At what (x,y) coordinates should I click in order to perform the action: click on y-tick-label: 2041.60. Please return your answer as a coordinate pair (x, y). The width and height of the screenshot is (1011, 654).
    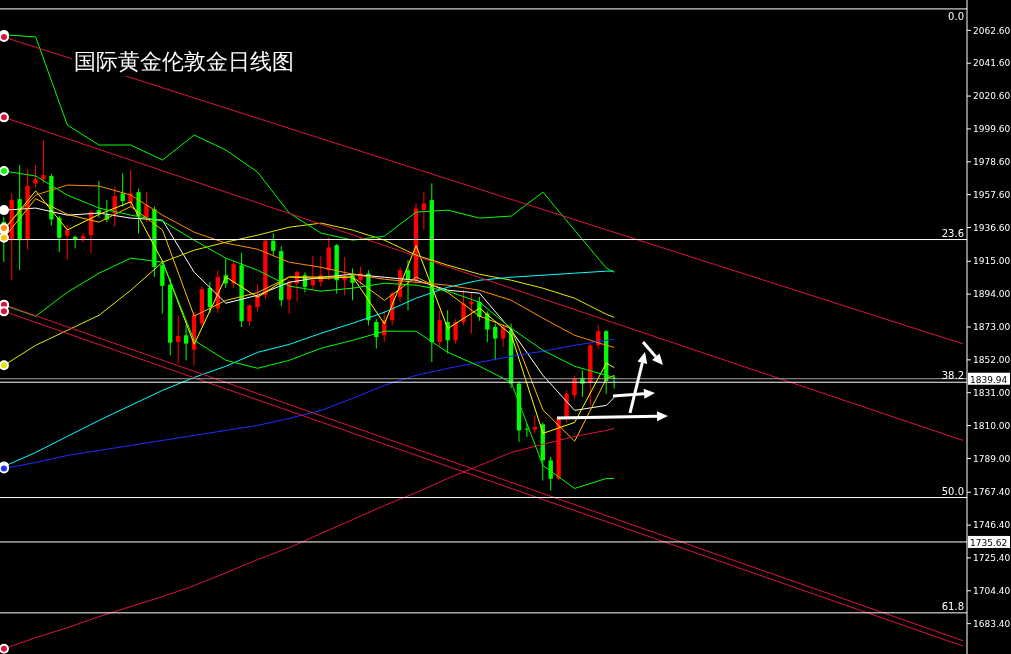
    Looking at the image, I should click on (992, 63).